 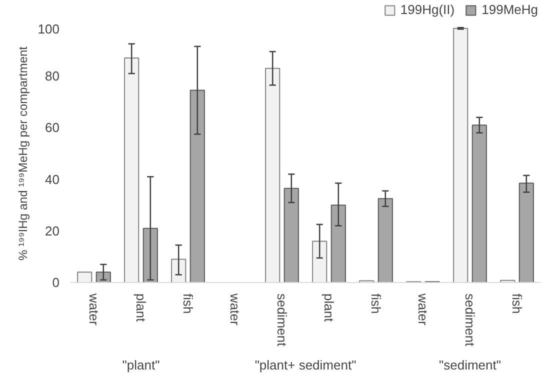 I want to click on y-tick-label: 60, so click(x=52, y=128).